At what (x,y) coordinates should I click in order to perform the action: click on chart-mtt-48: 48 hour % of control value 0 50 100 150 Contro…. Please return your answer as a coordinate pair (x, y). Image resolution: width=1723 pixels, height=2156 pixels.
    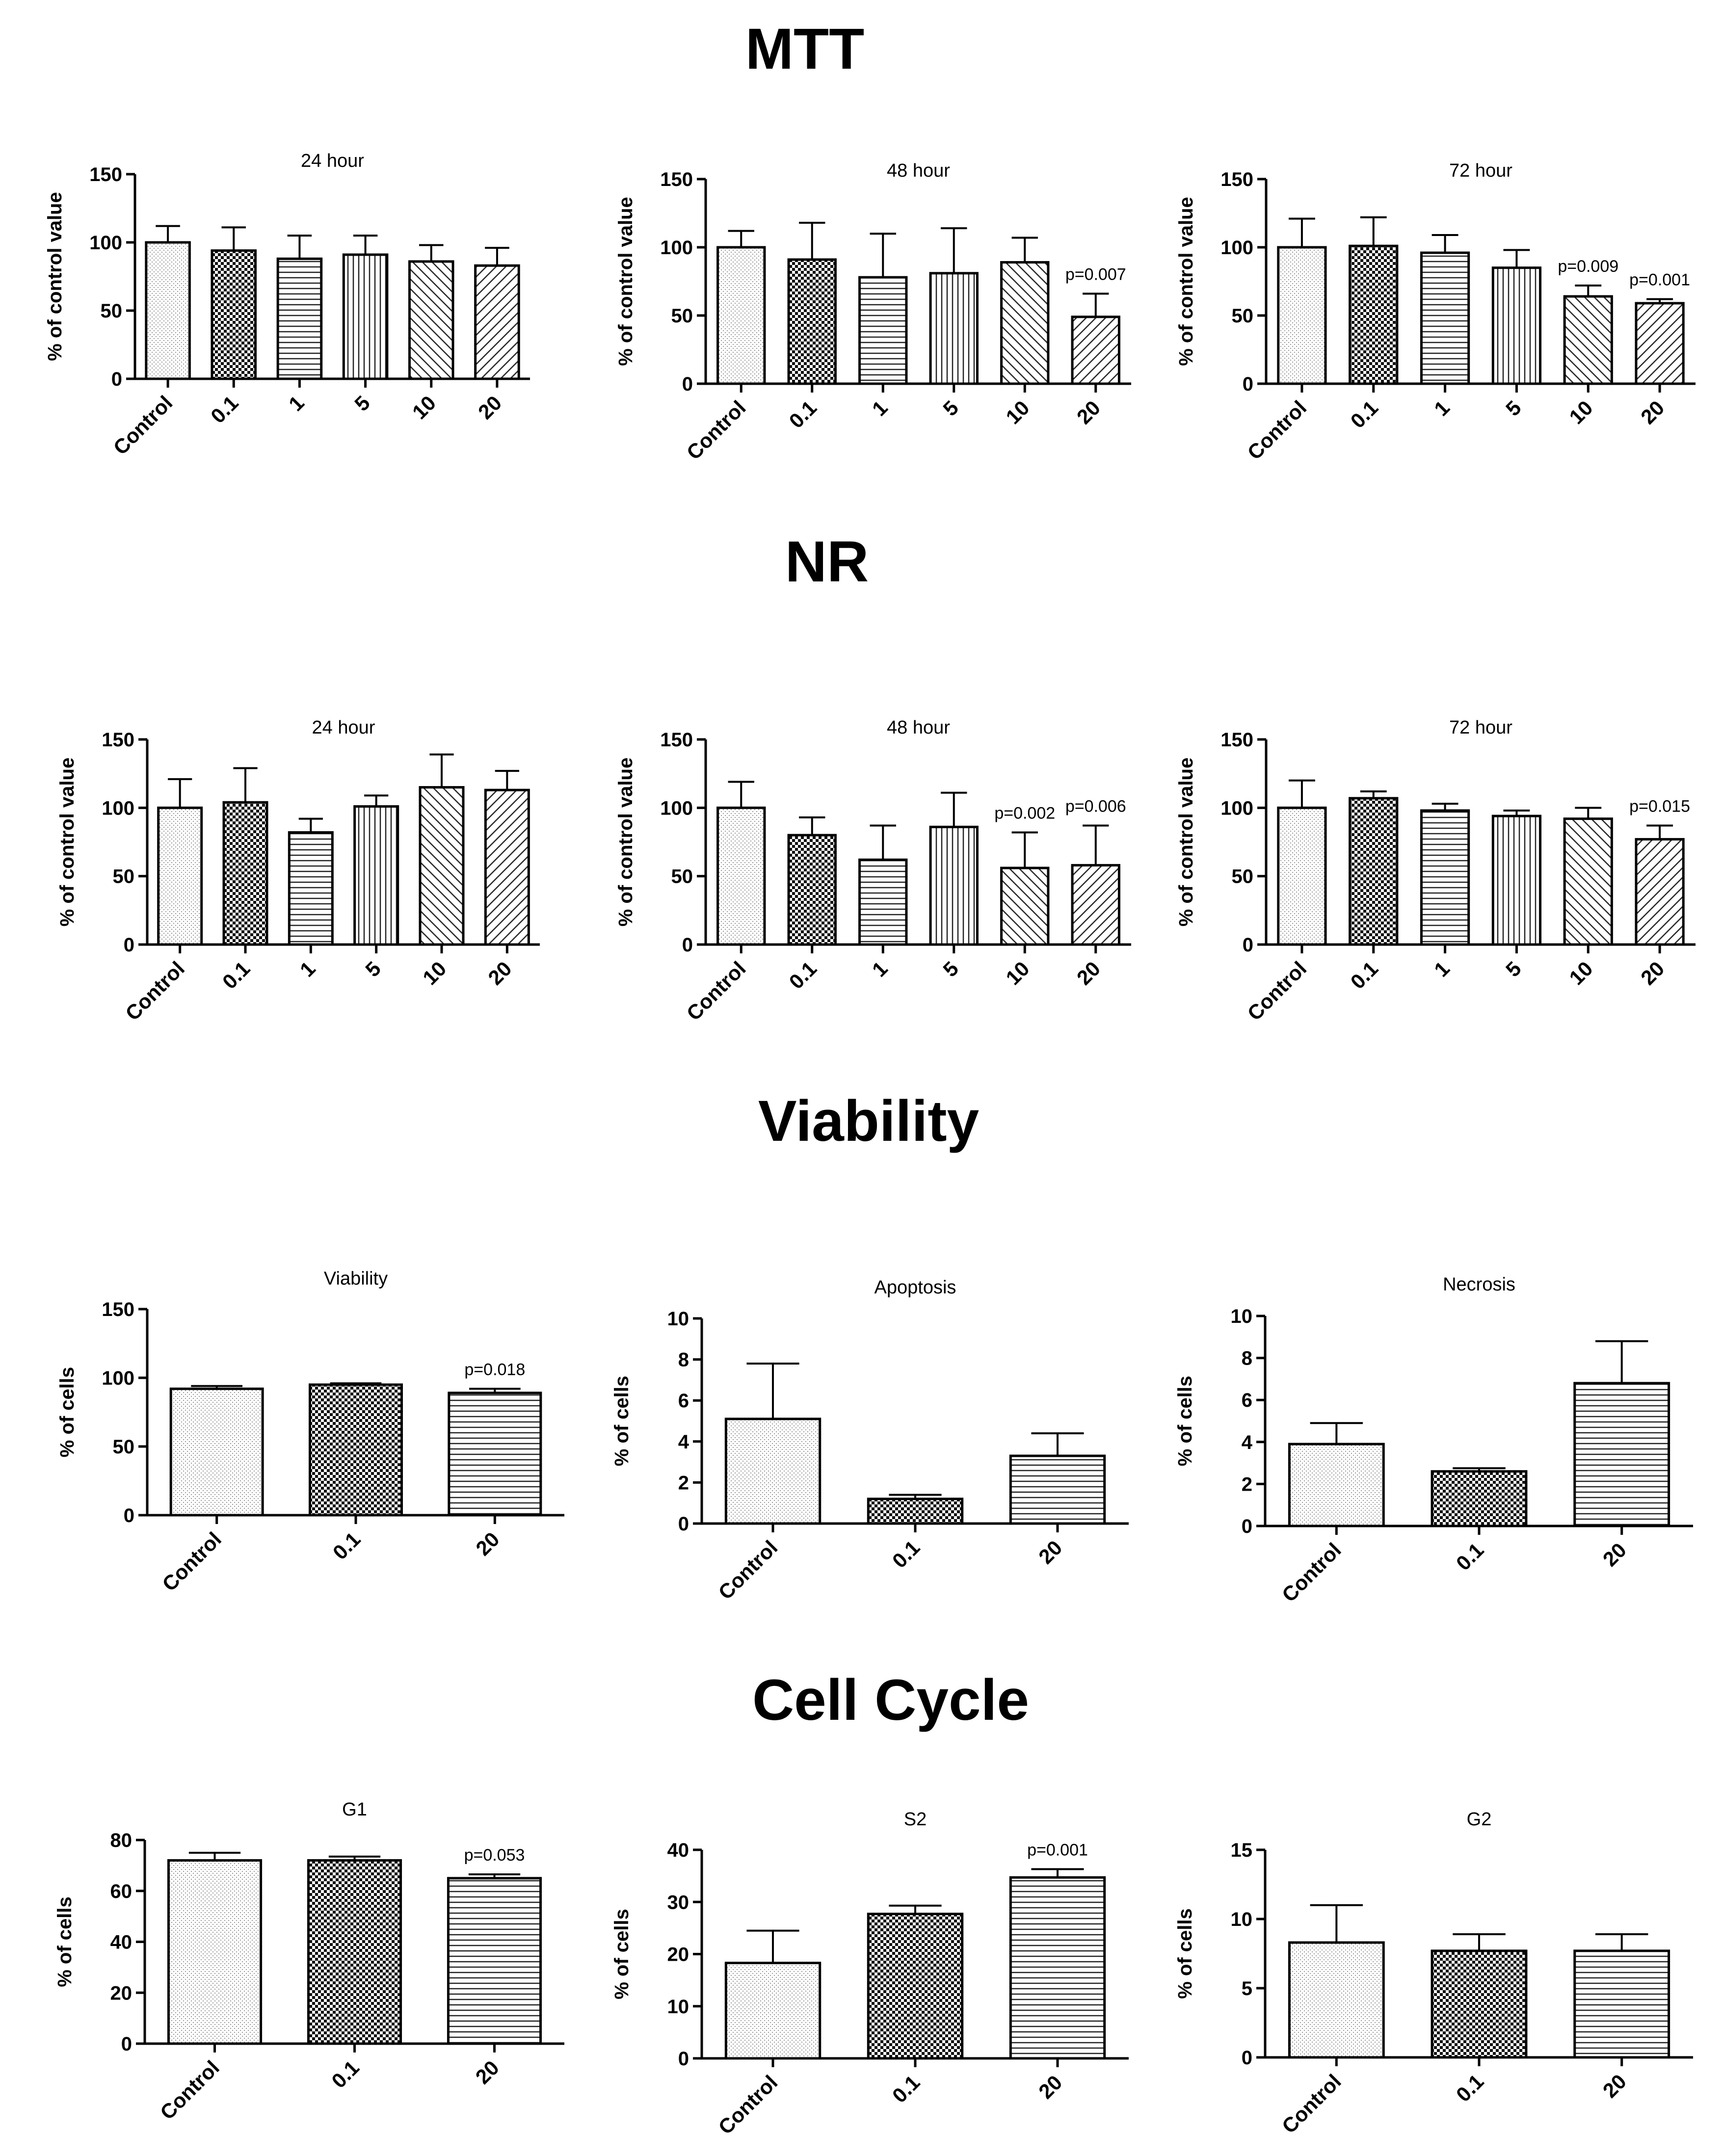
    Looking at the image, I should click on (873, 312).